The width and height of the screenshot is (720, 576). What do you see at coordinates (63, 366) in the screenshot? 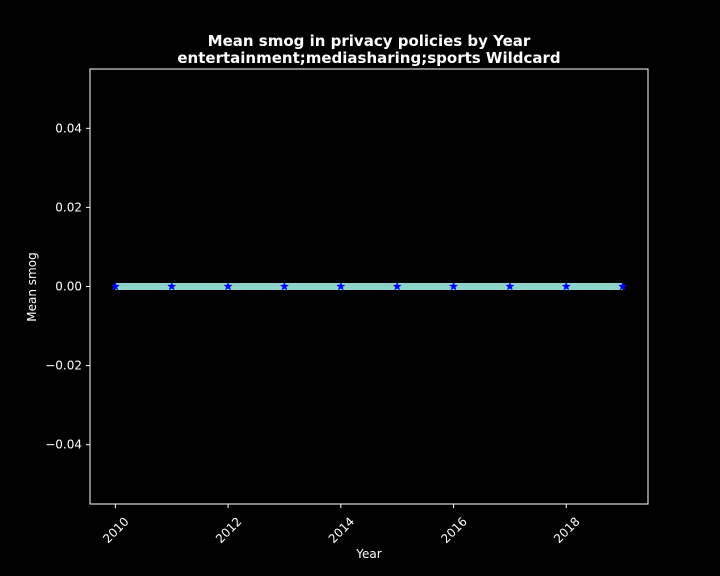
I see `y-tick-label: −0.02` at bounding box center [63, 366].